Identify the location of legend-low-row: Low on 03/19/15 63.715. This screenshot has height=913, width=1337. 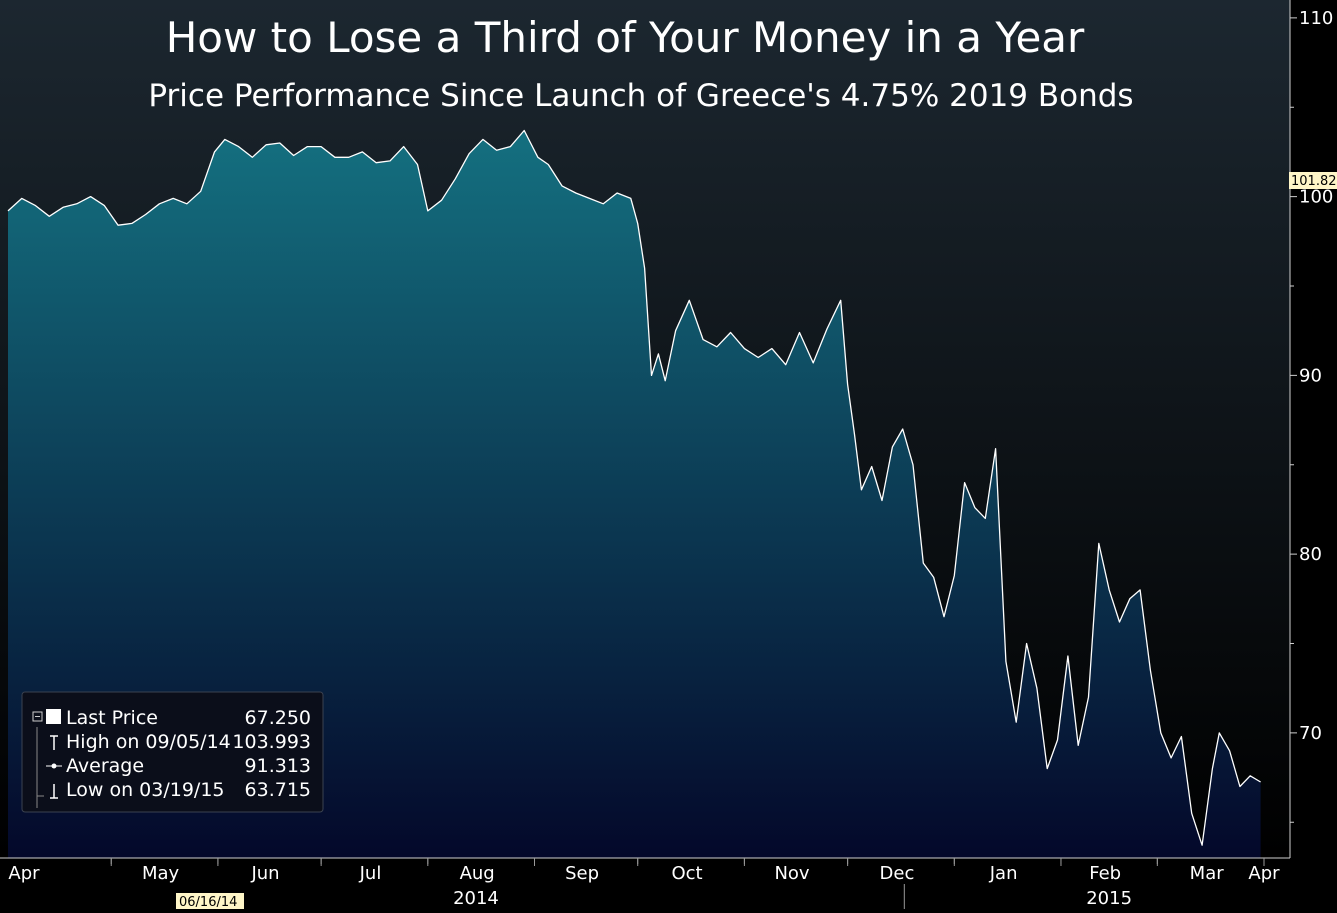
(174, 790).